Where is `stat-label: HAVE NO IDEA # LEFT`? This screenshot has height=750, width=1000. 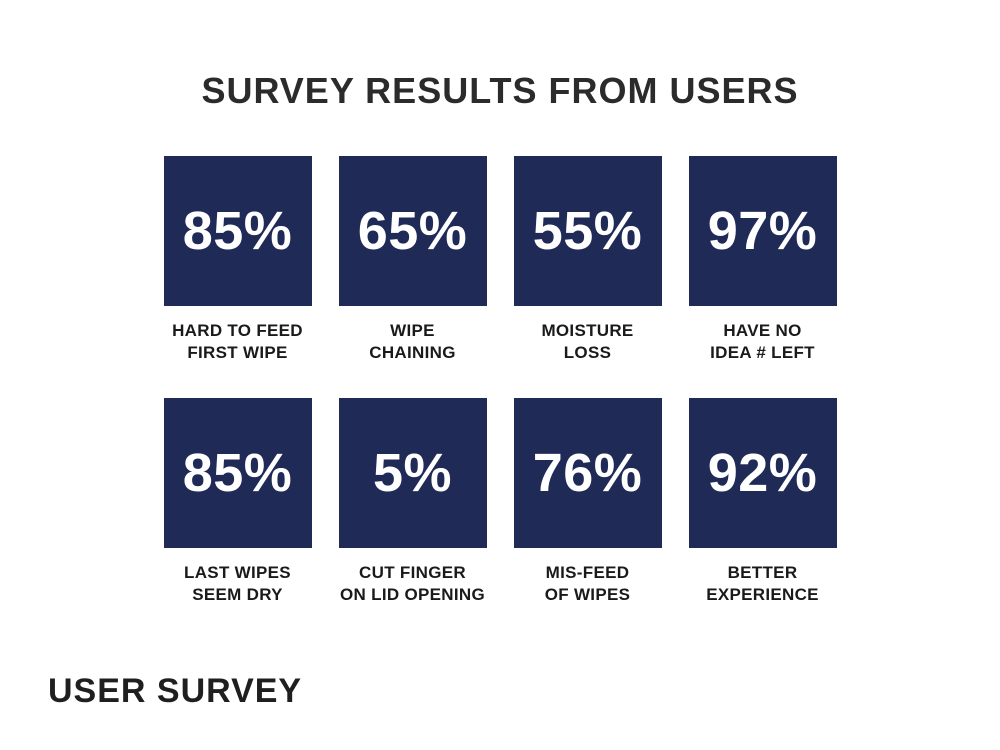 stat-label: HAVE NO IDEA # LEFT is located at coordinates (762, 342).